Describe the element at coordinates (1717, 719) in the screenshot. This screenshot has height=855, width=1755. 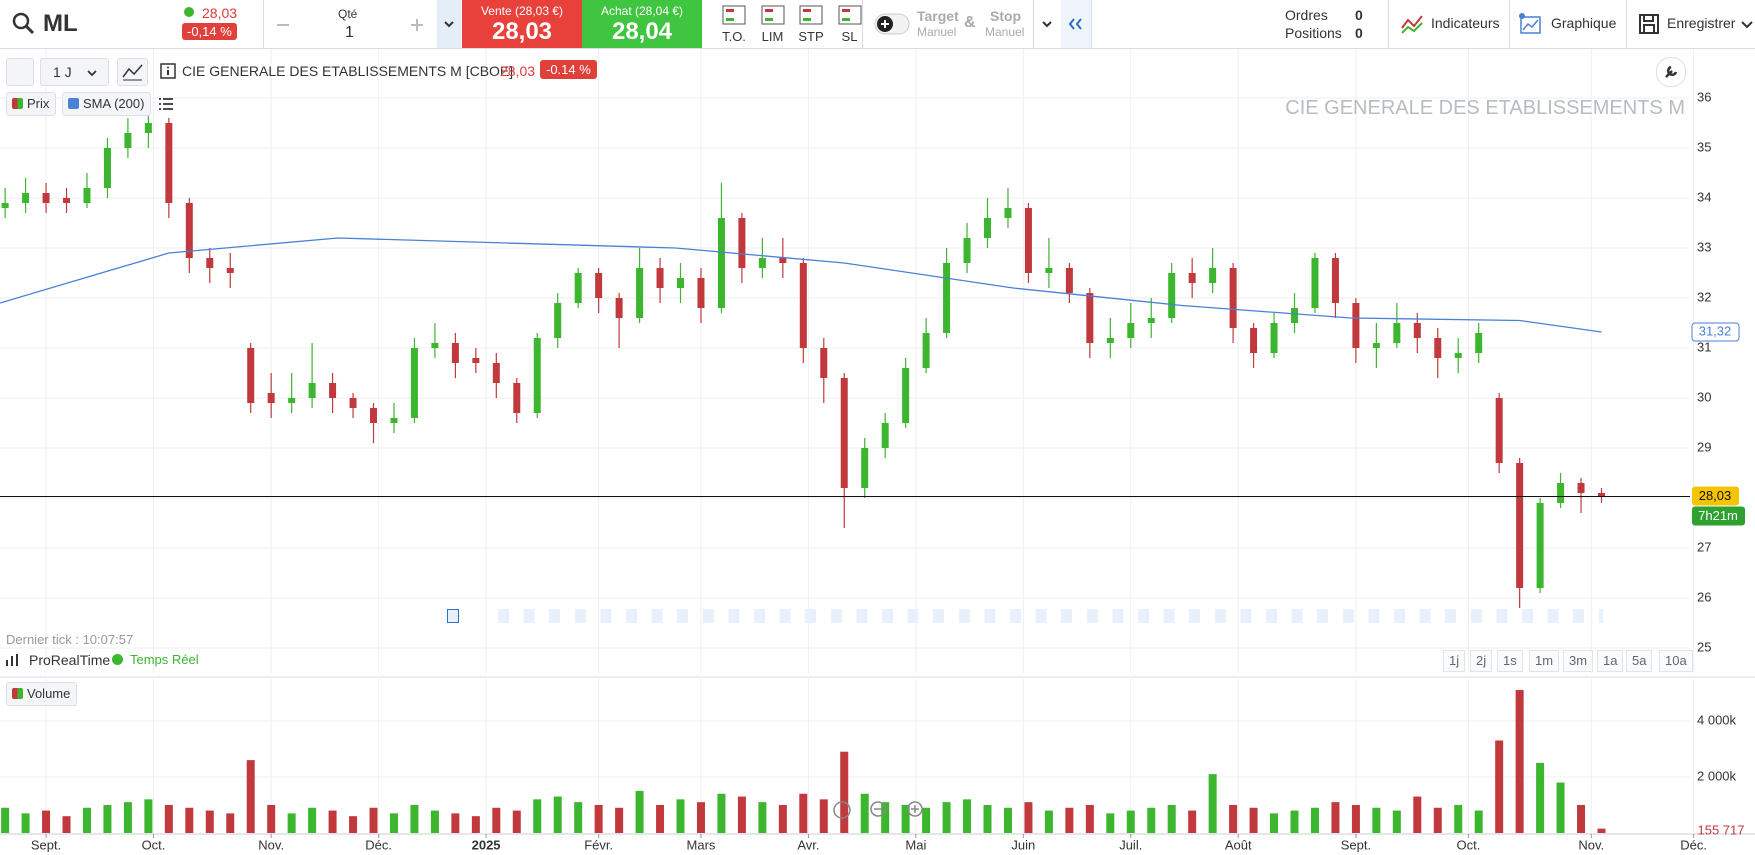
I see `y-tick-label: 4 000k` at that location.